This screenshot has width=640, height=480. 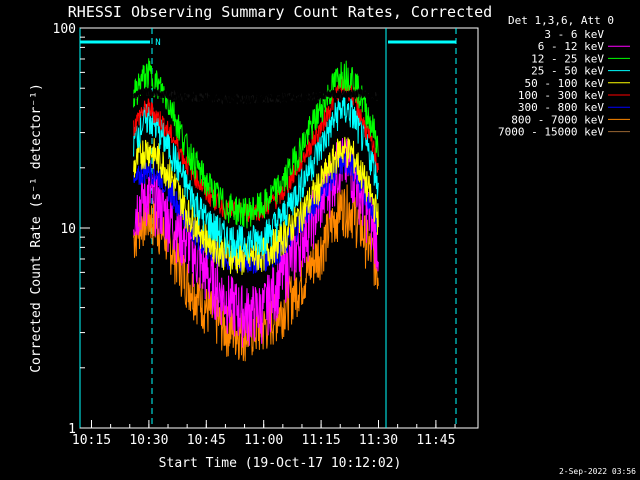 I want to click on series-line-25-50keV, so click(x=256, y=177).